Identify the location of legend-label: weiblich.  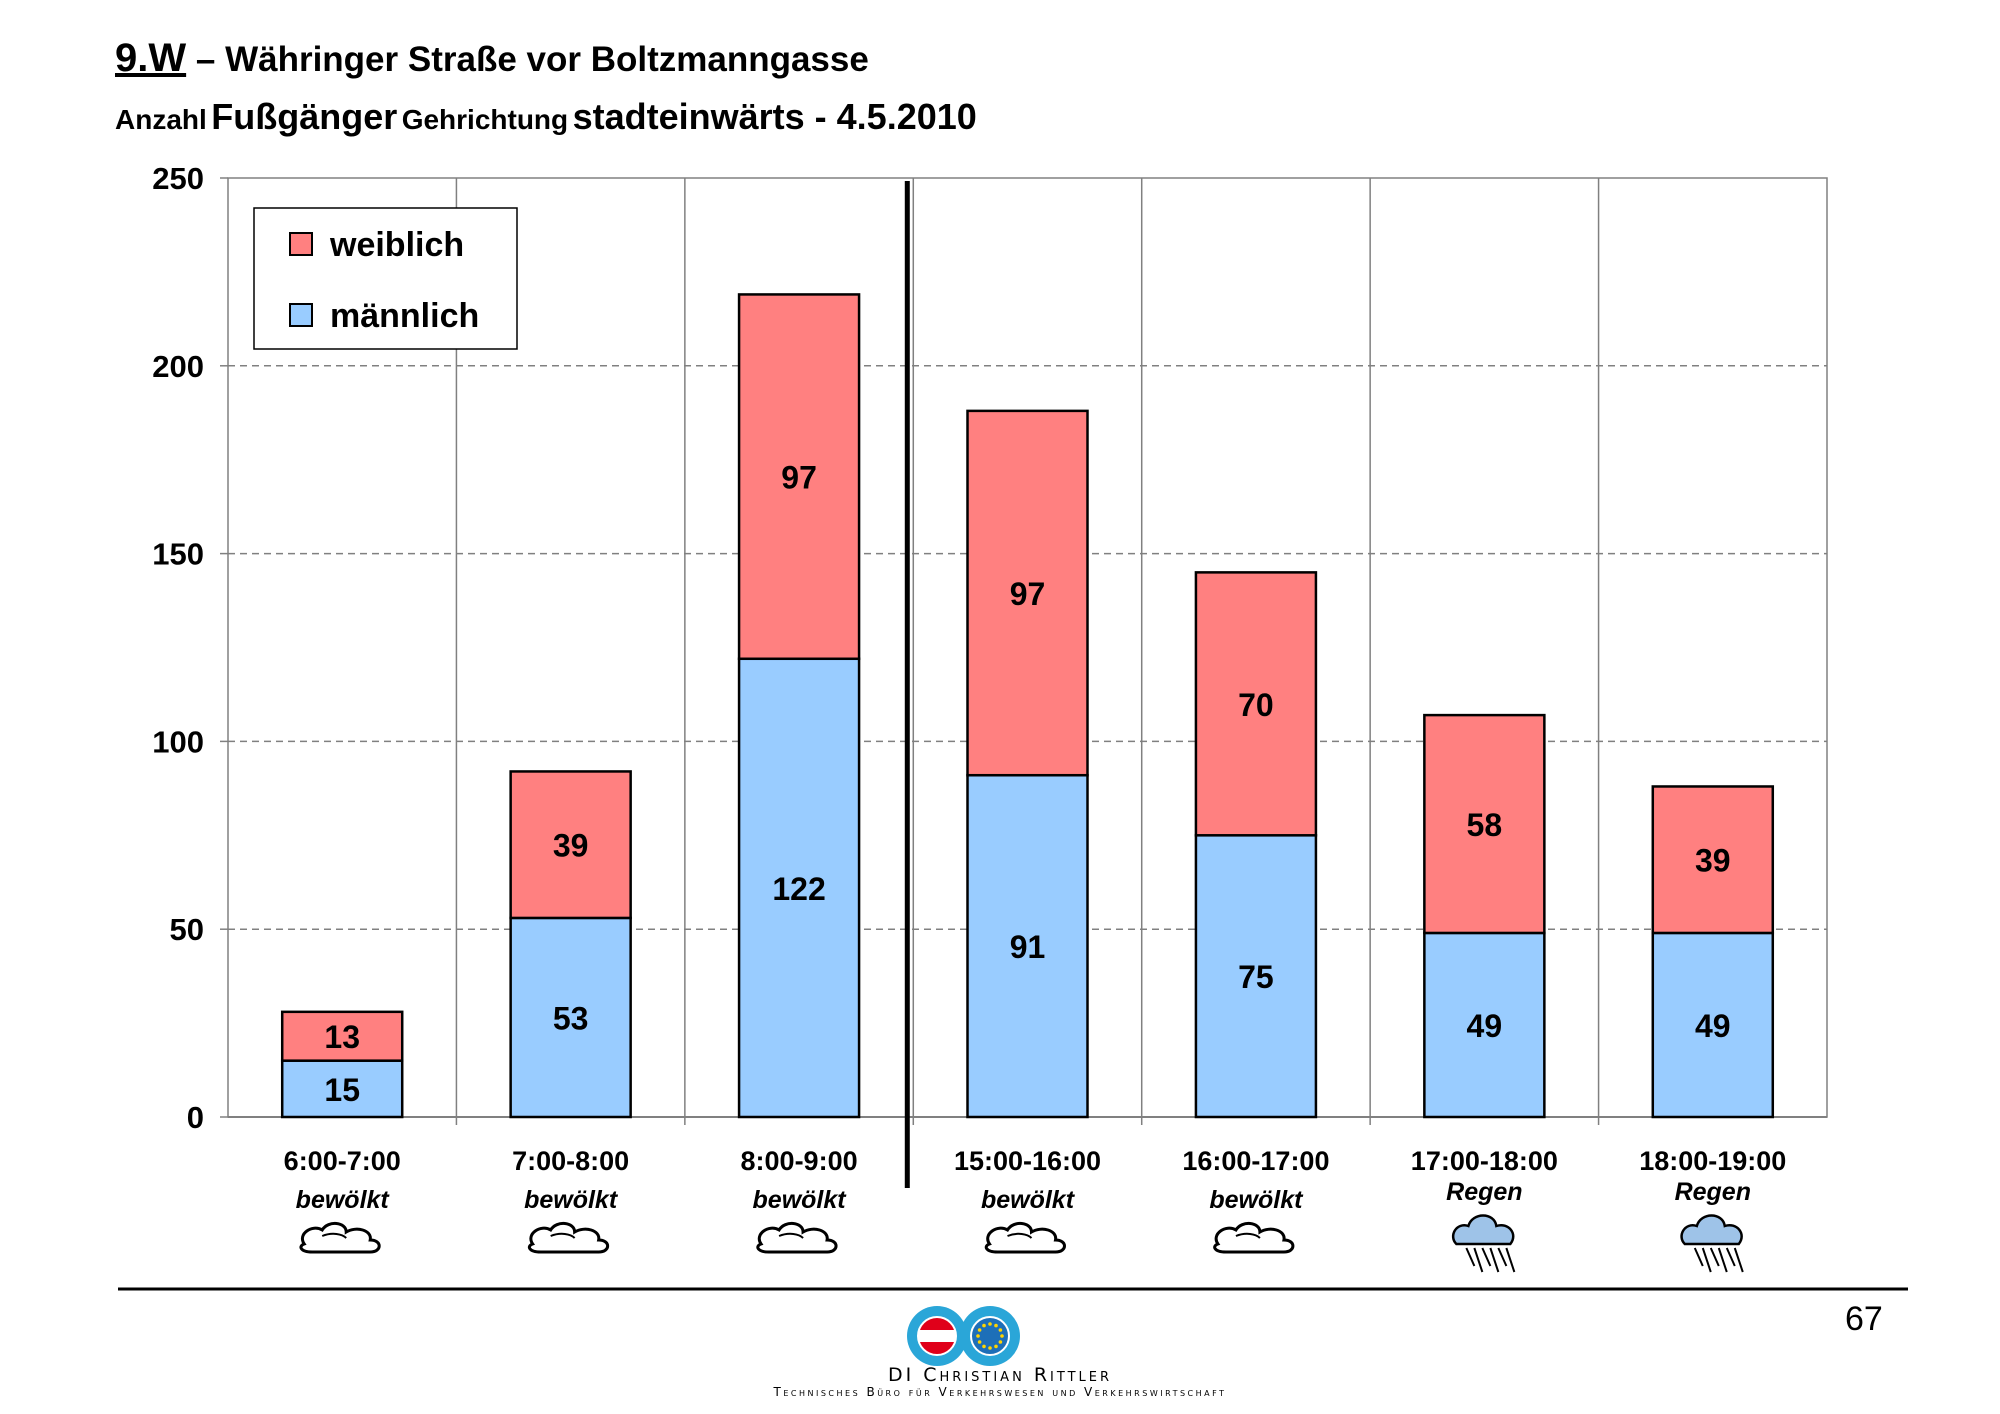
(396, 245).